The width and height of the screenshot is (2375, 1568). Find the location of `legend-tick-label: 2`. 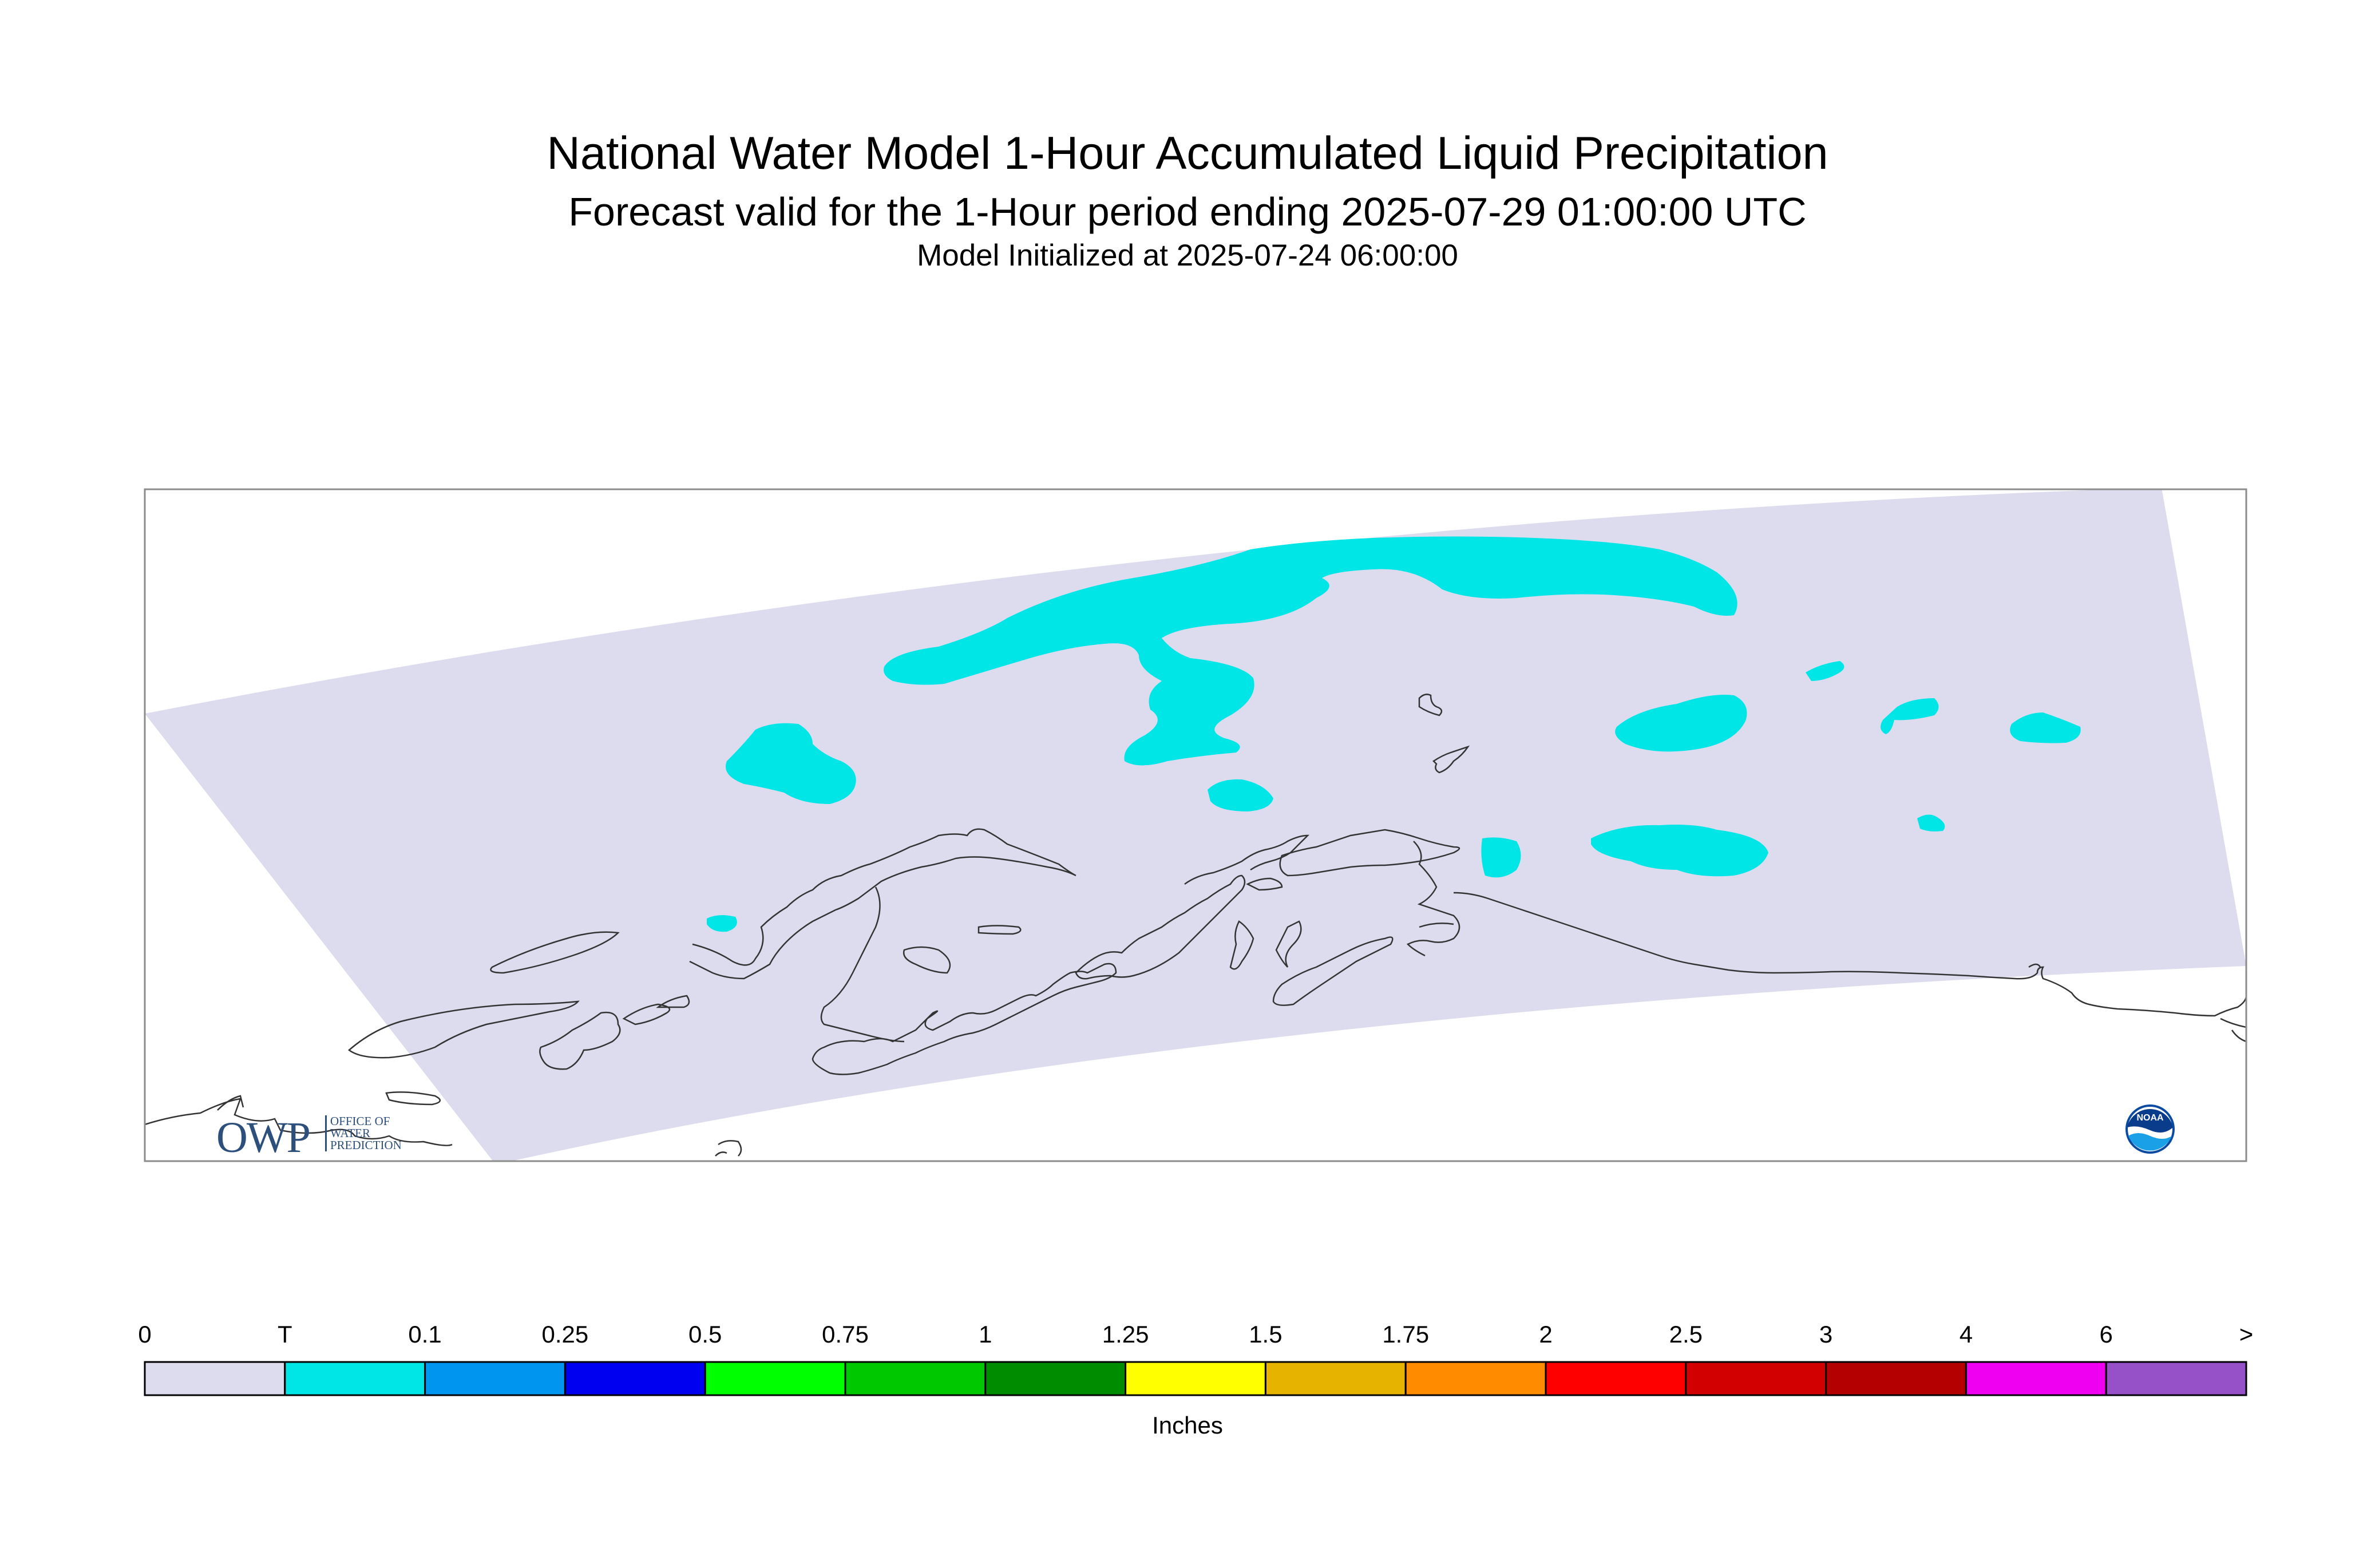

legend-tick-label: 2 is located at coordinates (1546, 1334).